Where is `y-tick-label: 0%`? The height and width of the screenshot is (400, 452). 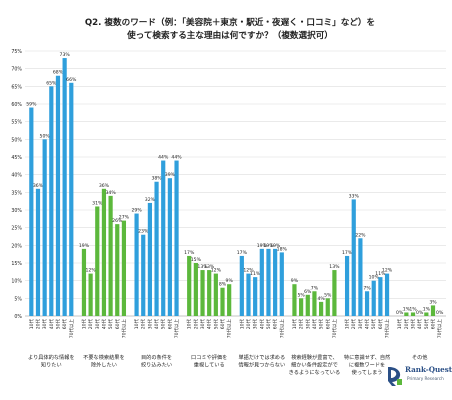 y-tick-label: 0% is located at coordinates (18, 317).